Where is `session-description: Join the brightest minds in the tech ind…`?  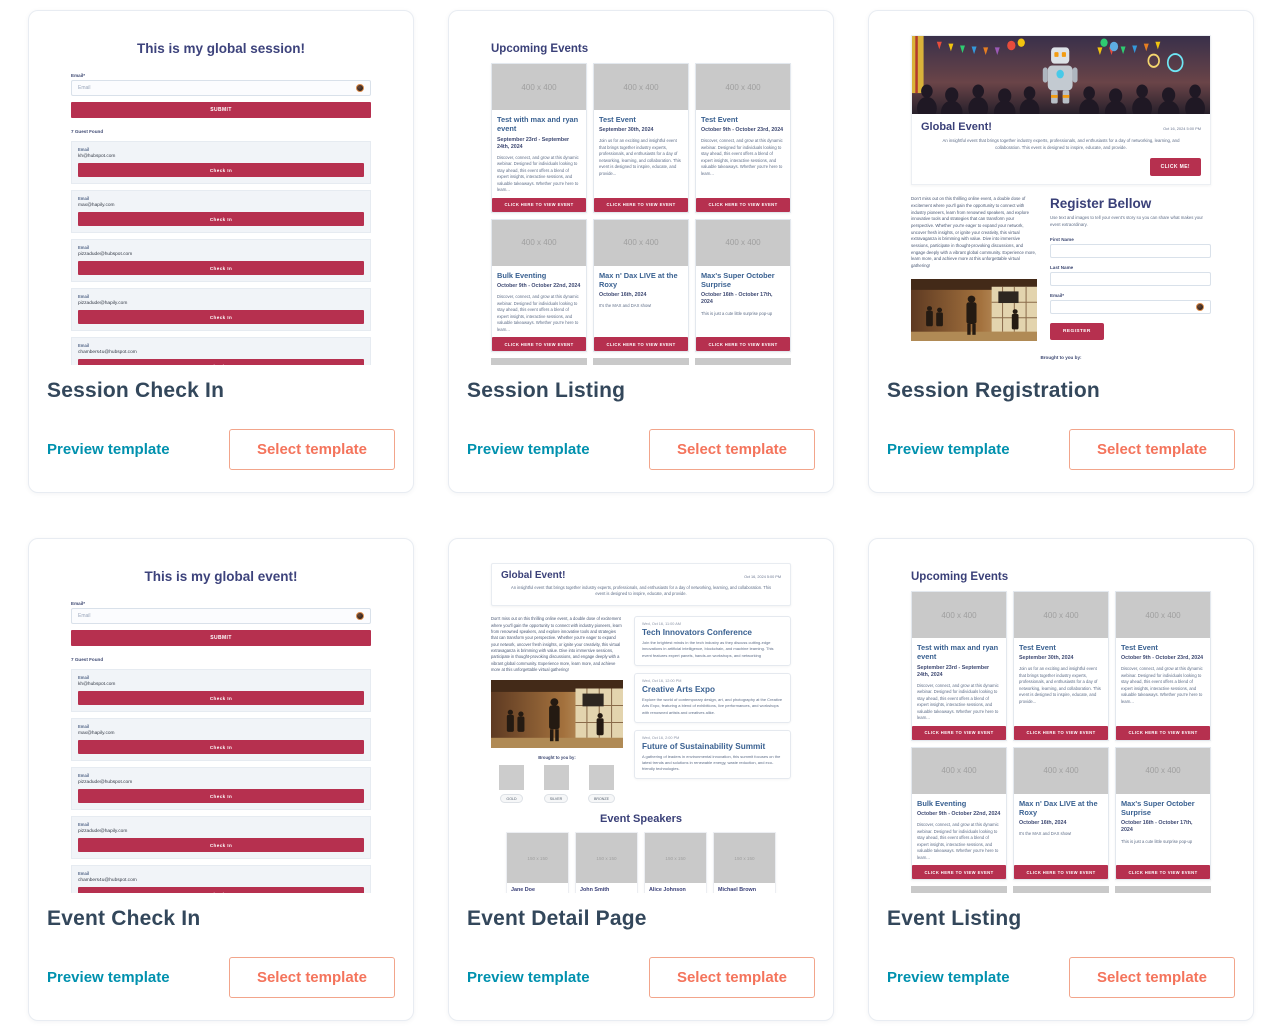 session-description: Join the brightest minds in the tech ind… is located at coordinates (708, 649).